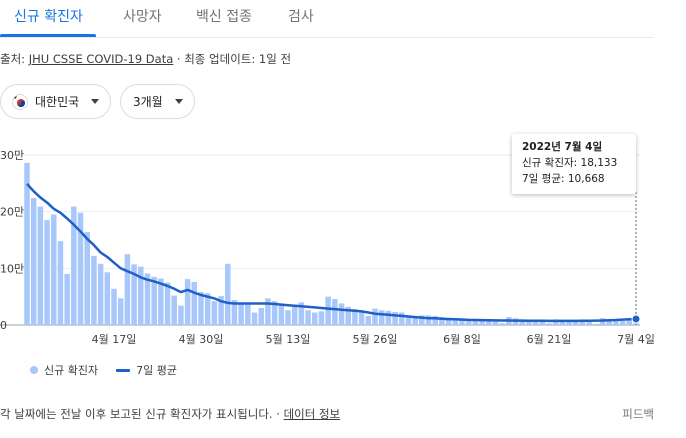 The image size is (686, 438). Describe the element at coordinates (12, 155) in the screenshot. I see `y-tick-label: 30만` at that location.